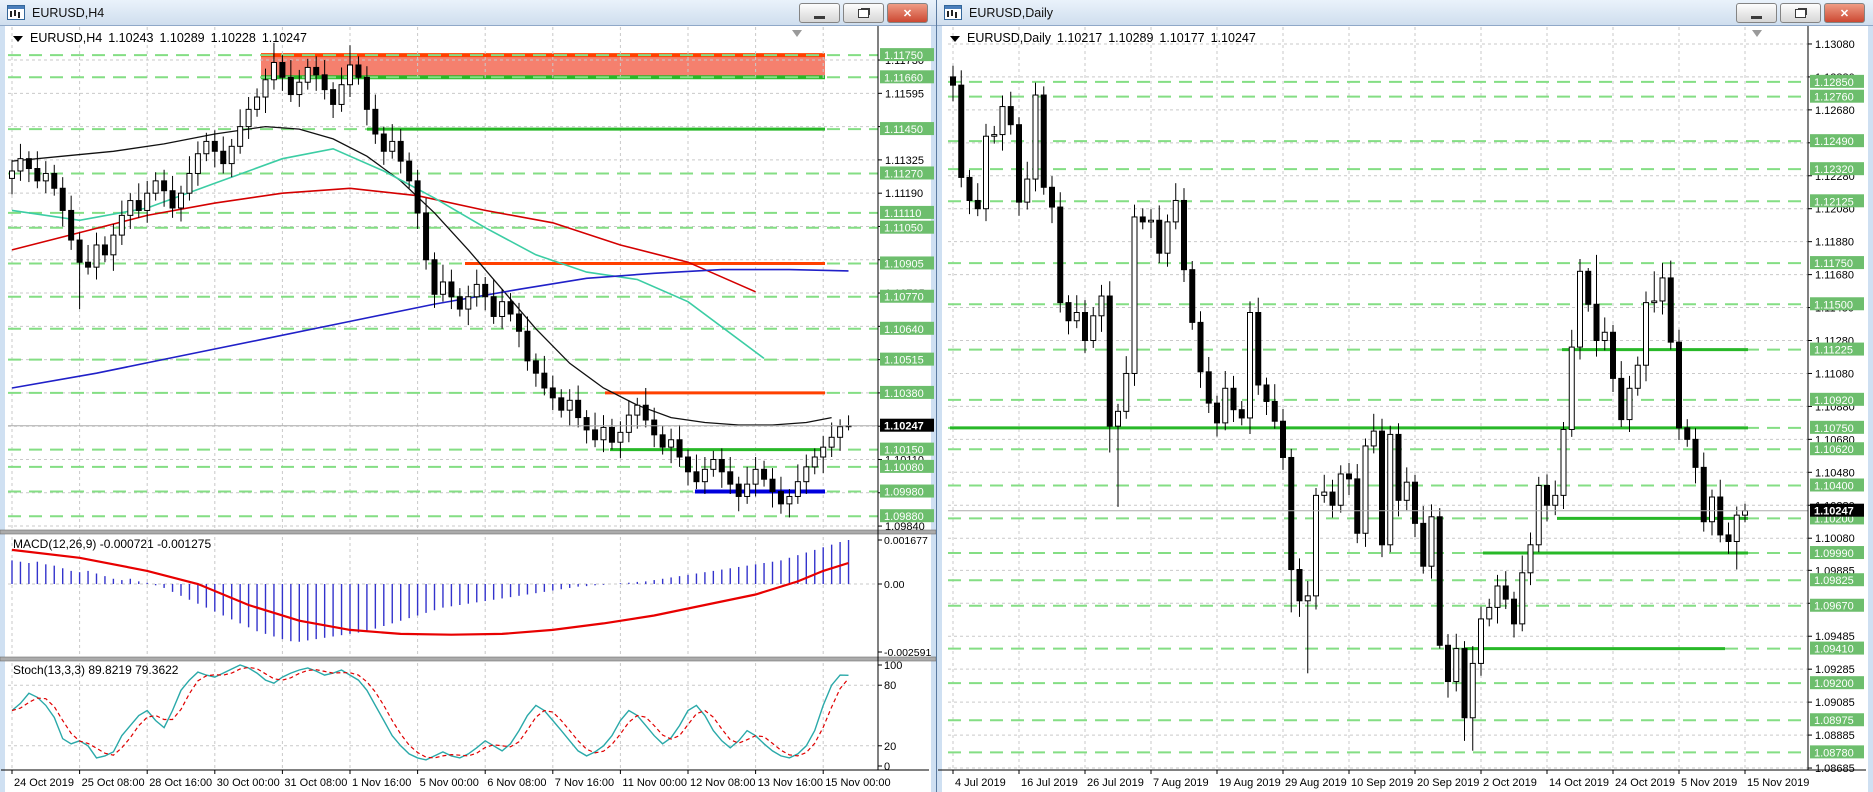  Describe the element at coordinates (315, 783) in the screenshot. I see `time-axis-label: 31 Oct 08:00` at that location.